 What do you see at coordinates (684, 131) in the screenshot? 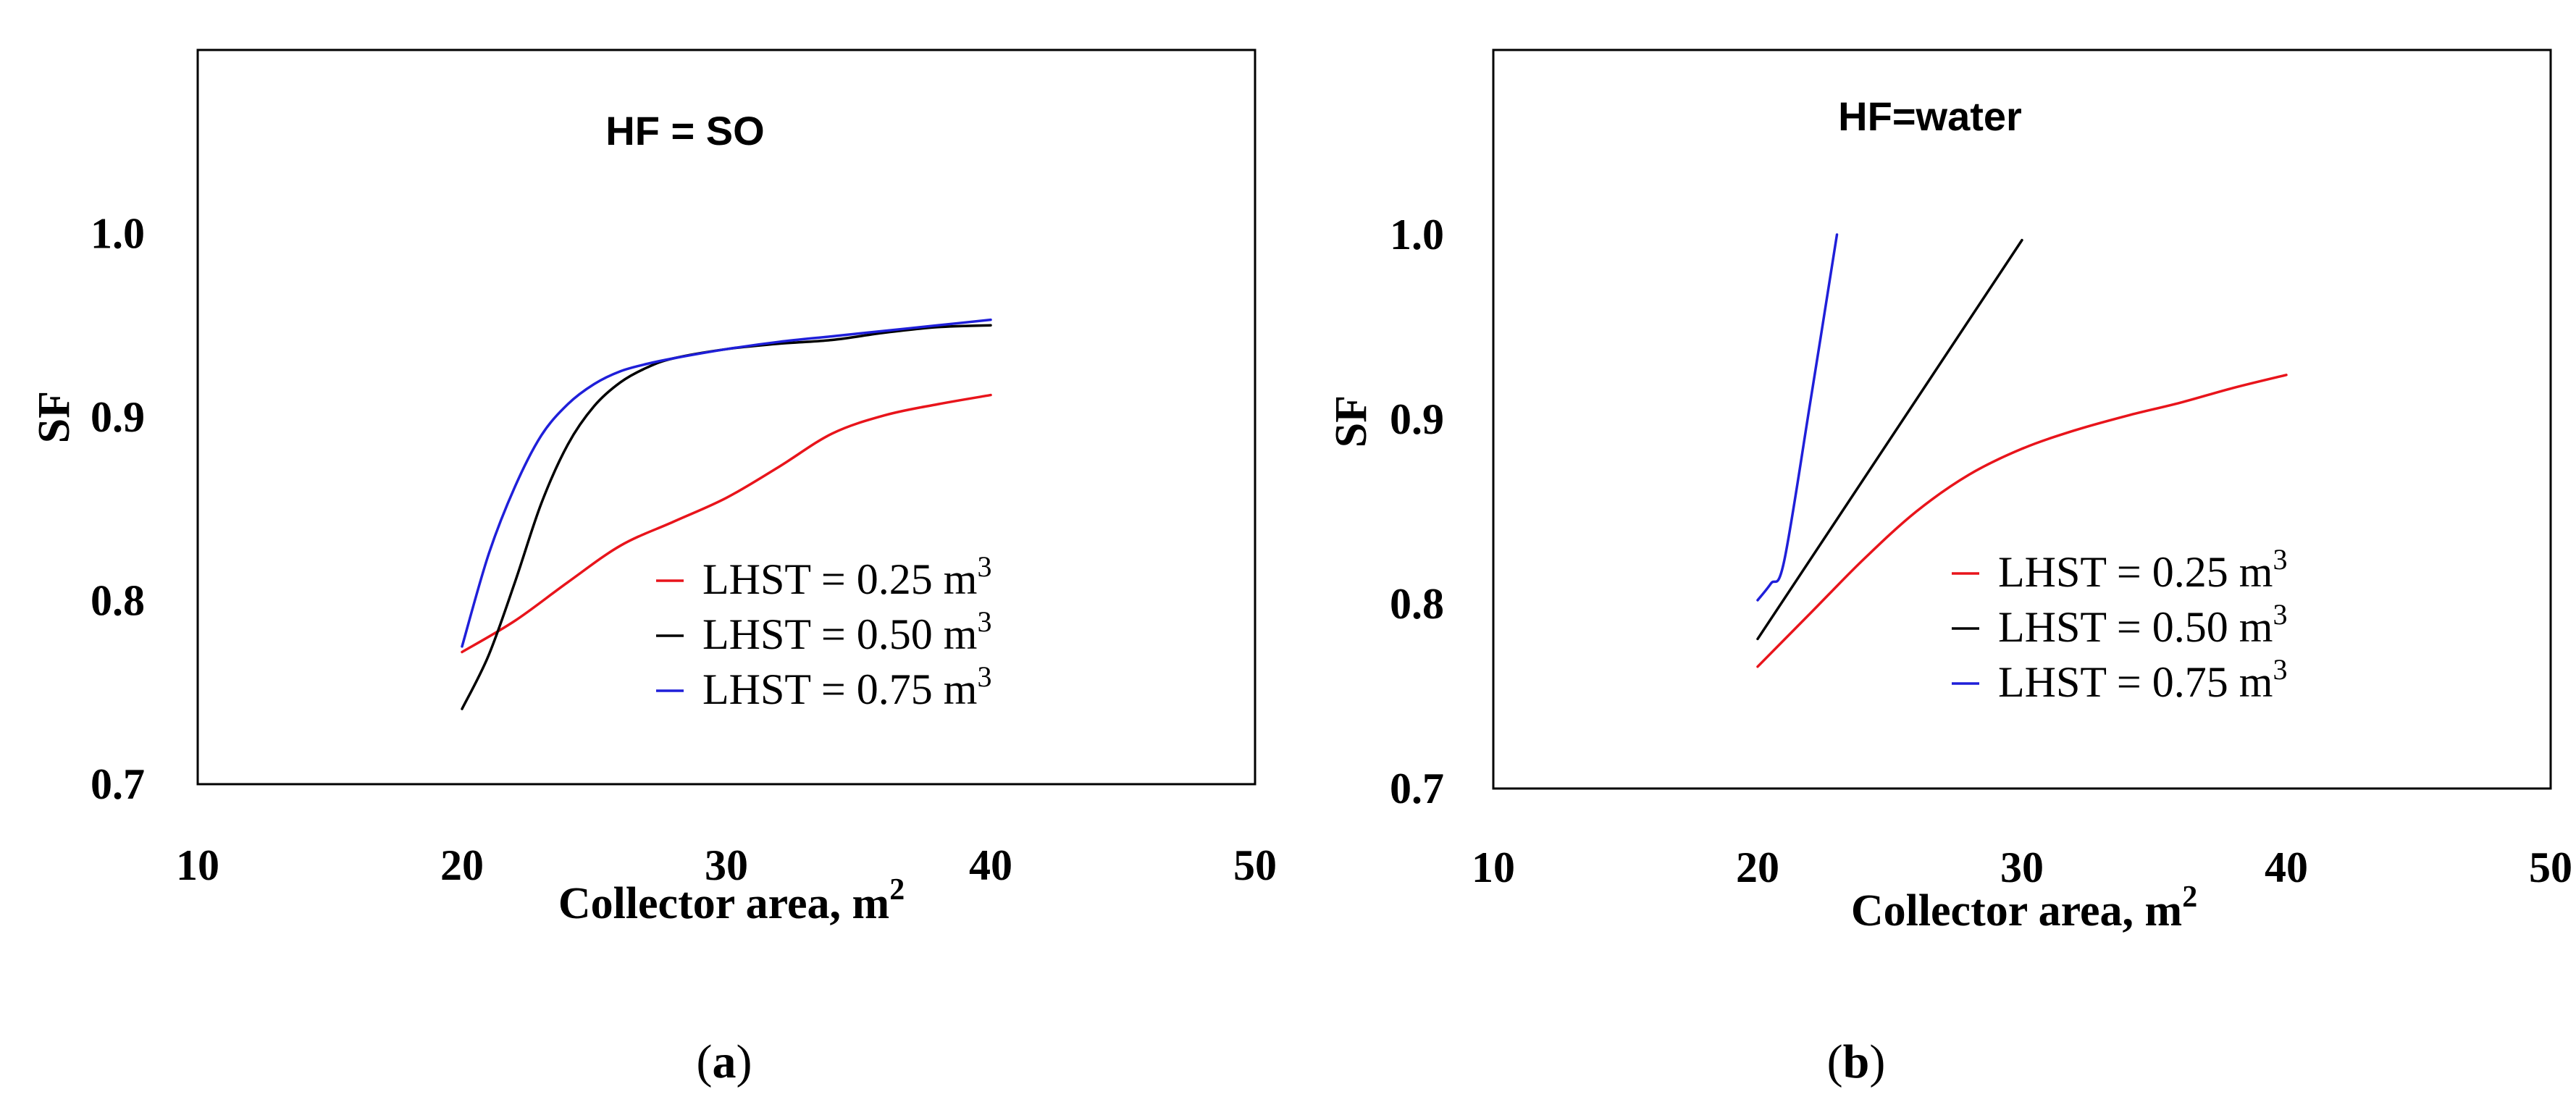
I see `chart-title: HF = SO` at bounding box center [684, 131].